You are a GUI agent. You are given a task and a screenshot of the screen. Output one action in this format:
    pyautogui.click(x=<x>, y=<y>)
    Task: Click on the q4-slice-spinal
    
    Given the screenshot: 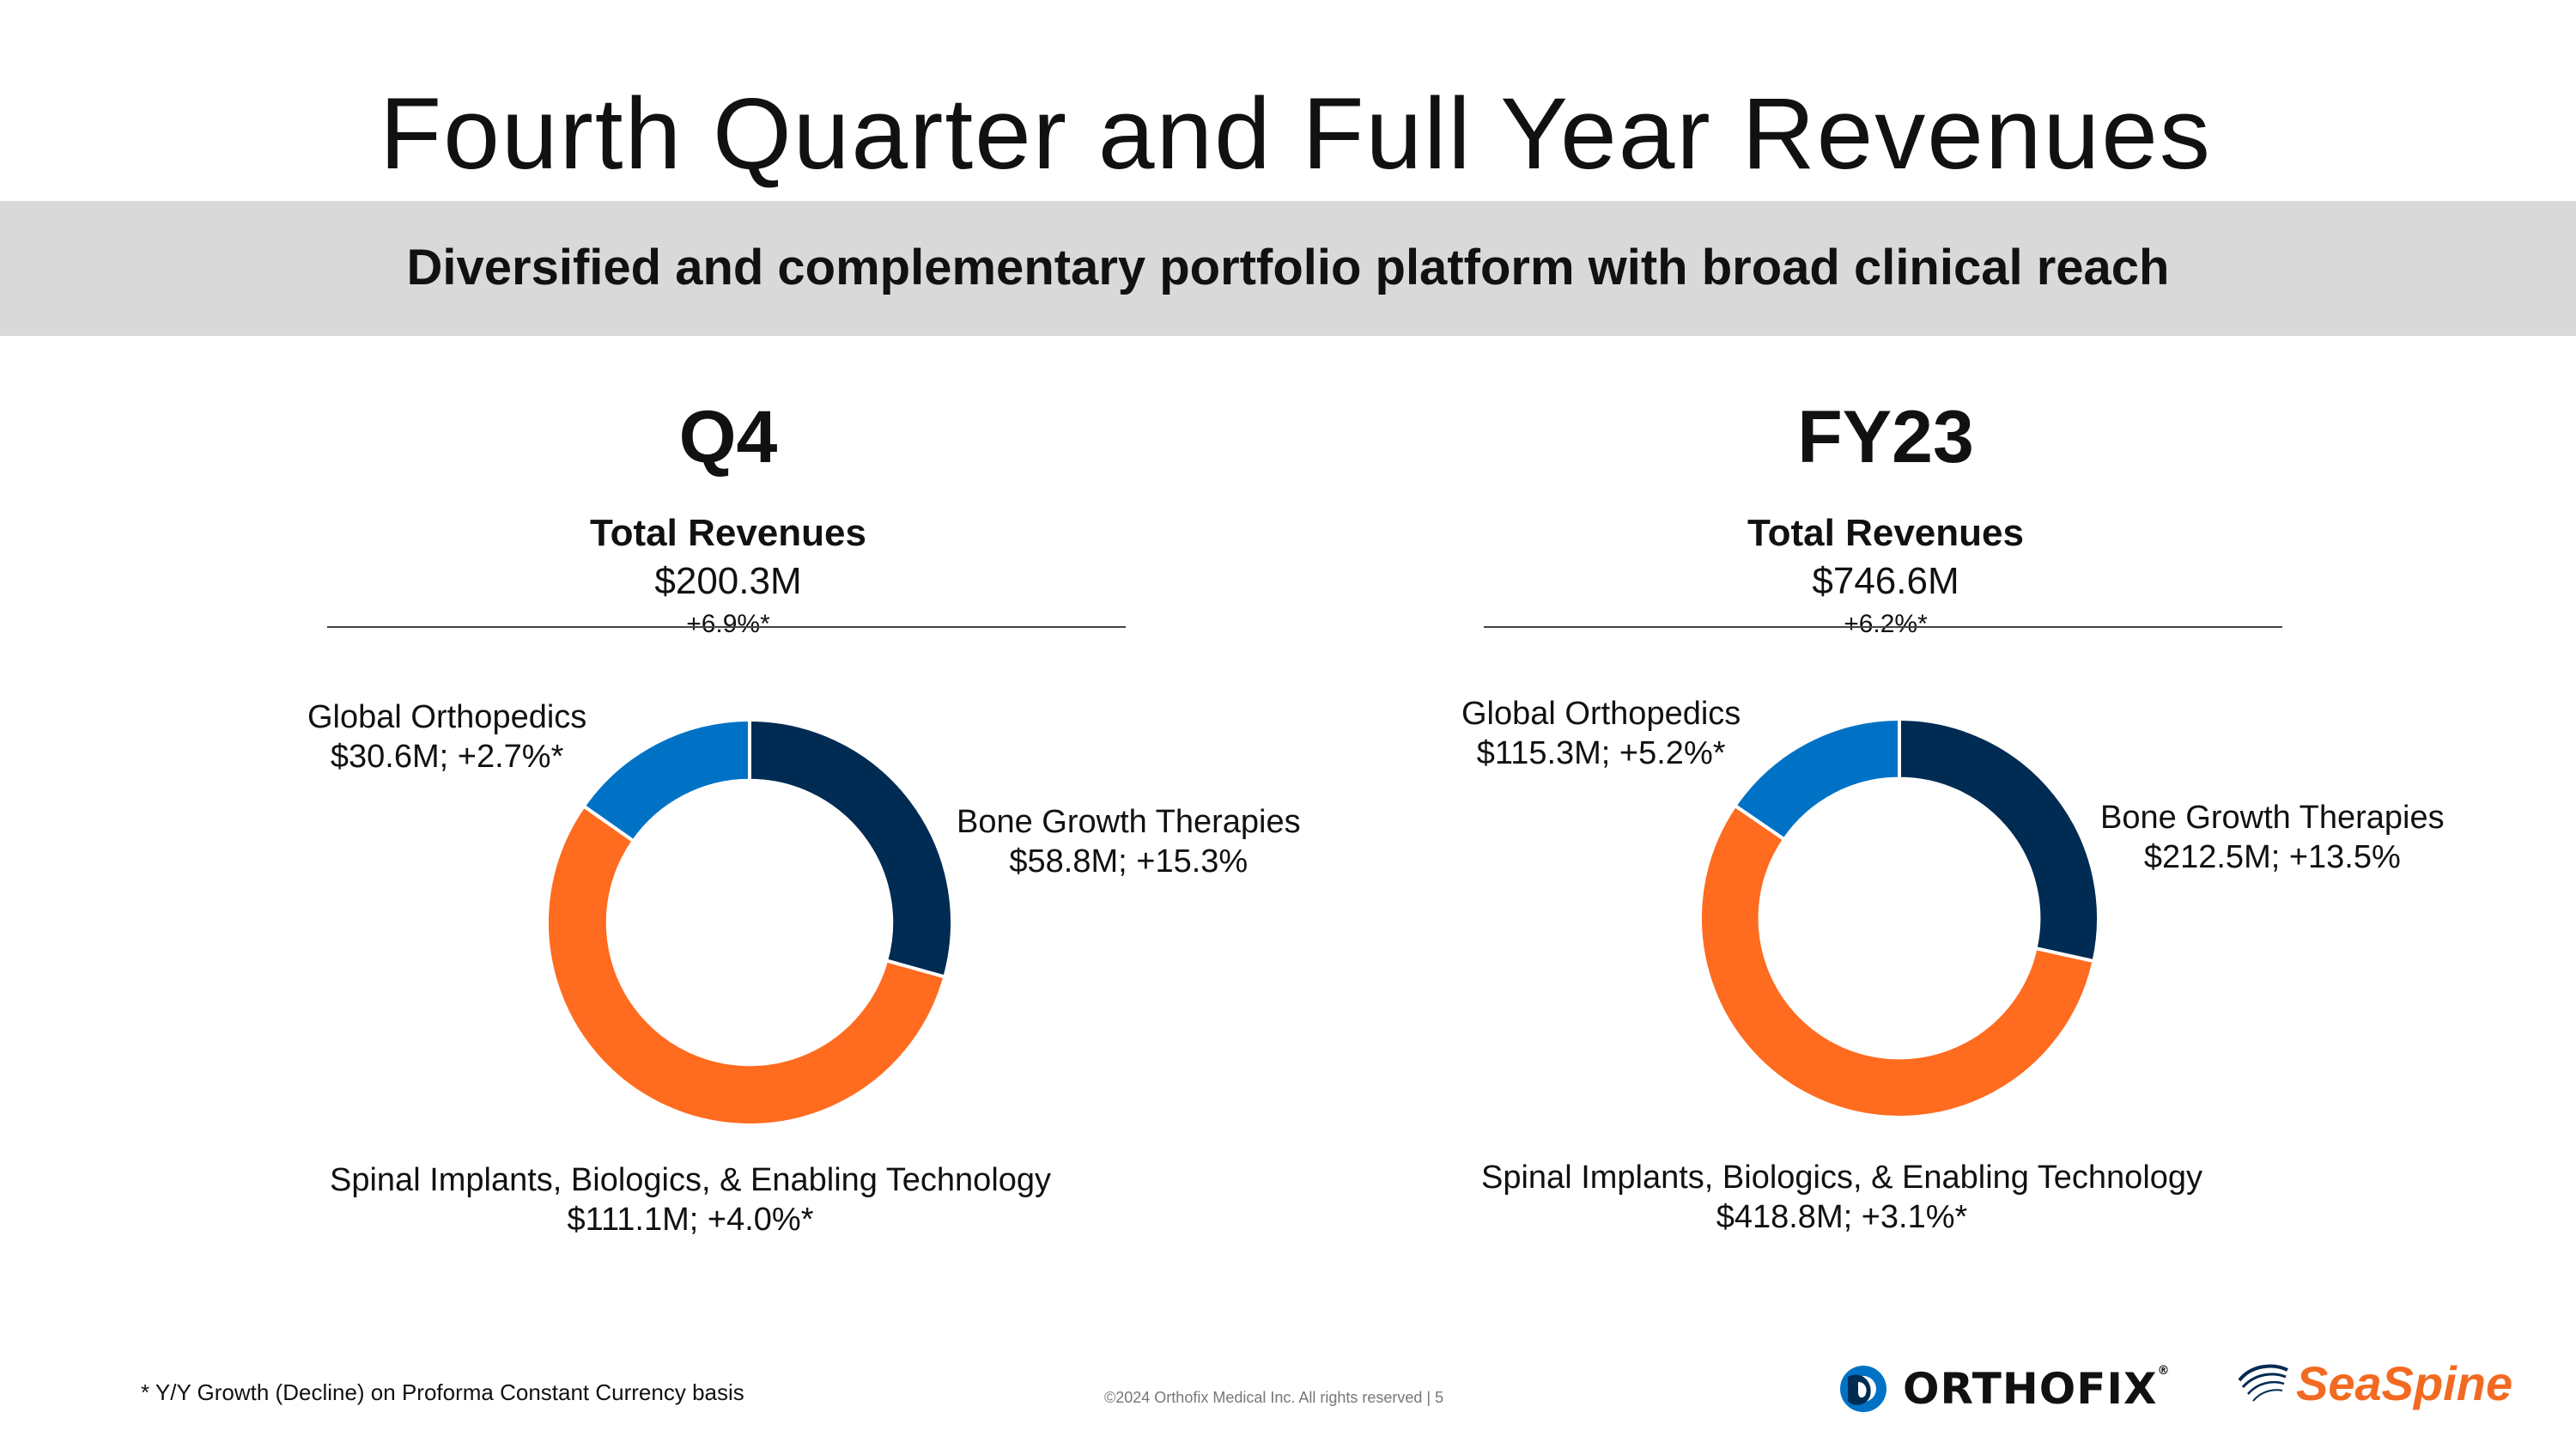 What is the action you would take?
    pyautogui.click(x=746, y=965)
    